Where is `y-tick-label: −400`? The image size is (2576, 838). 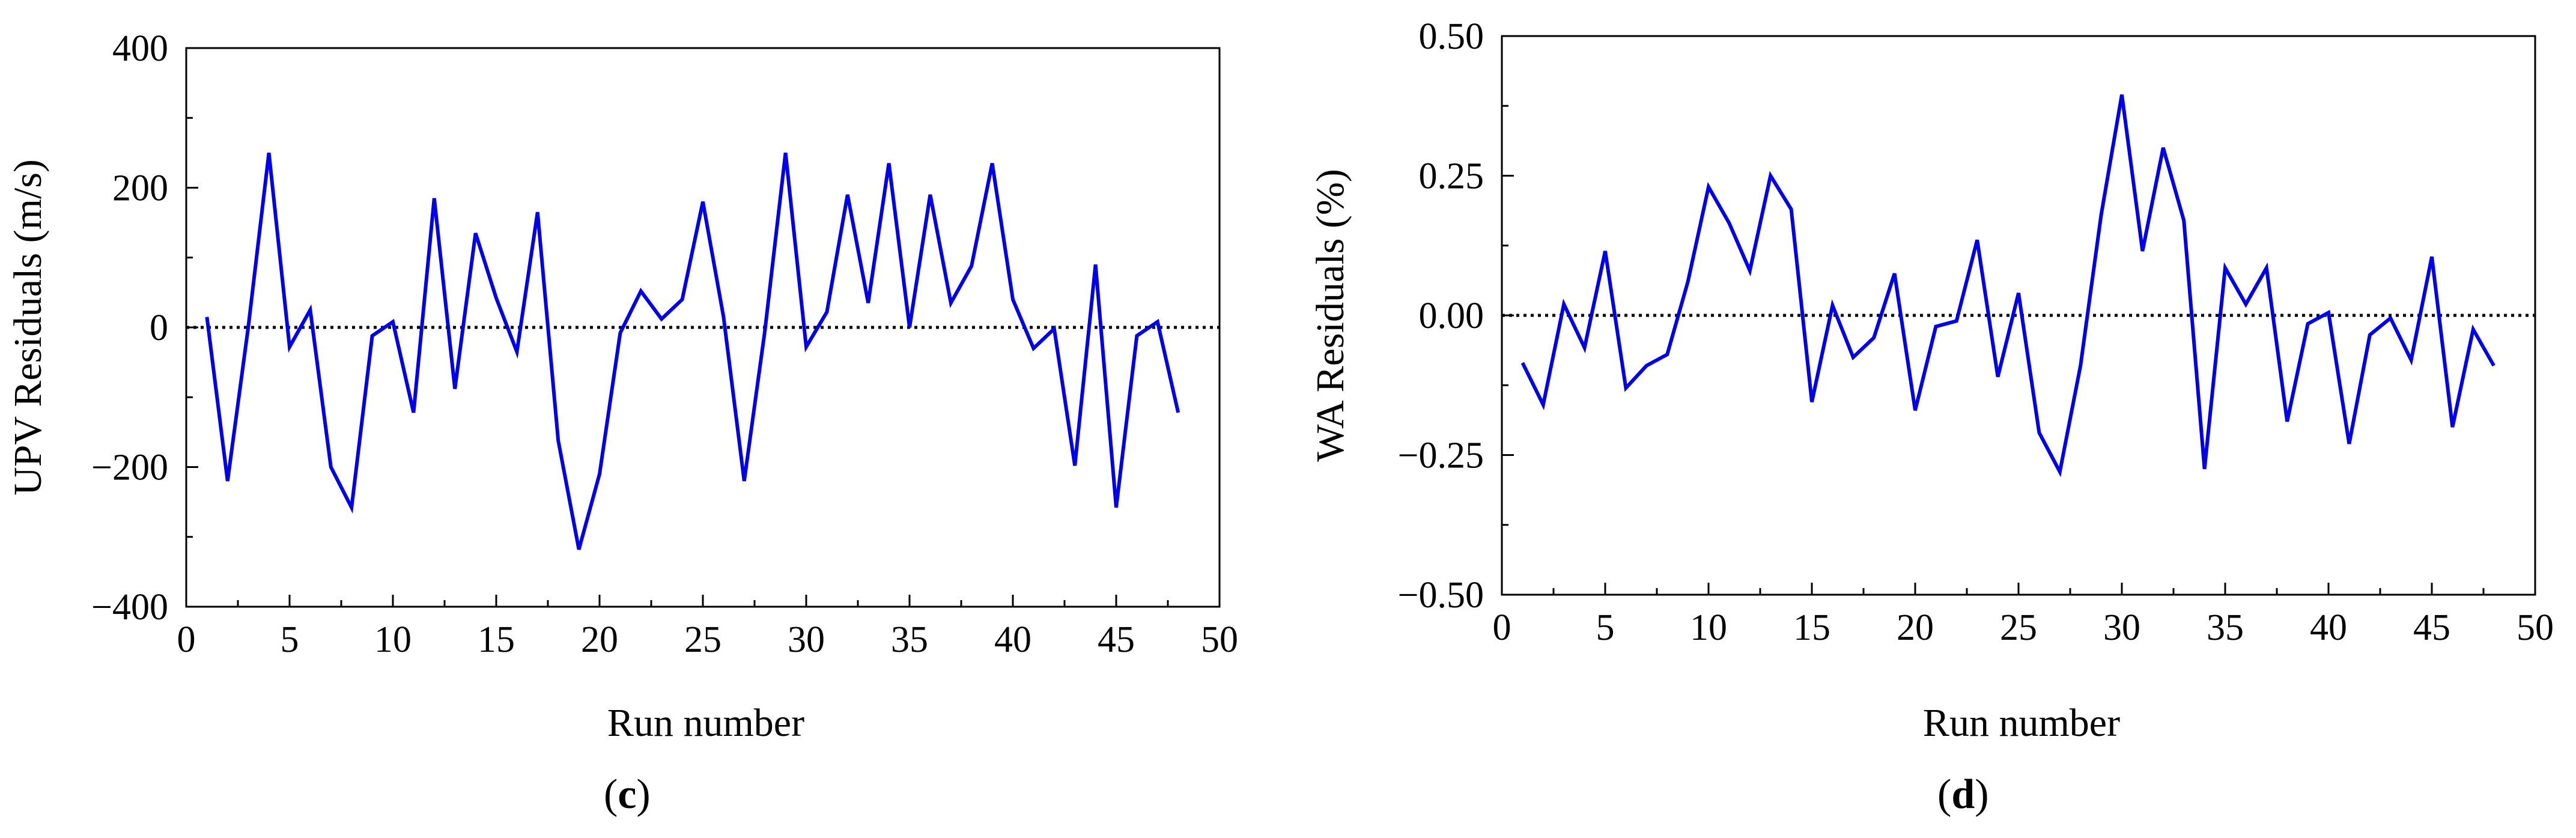 y-tick-label: −400 is located at coordinates (129, 607).